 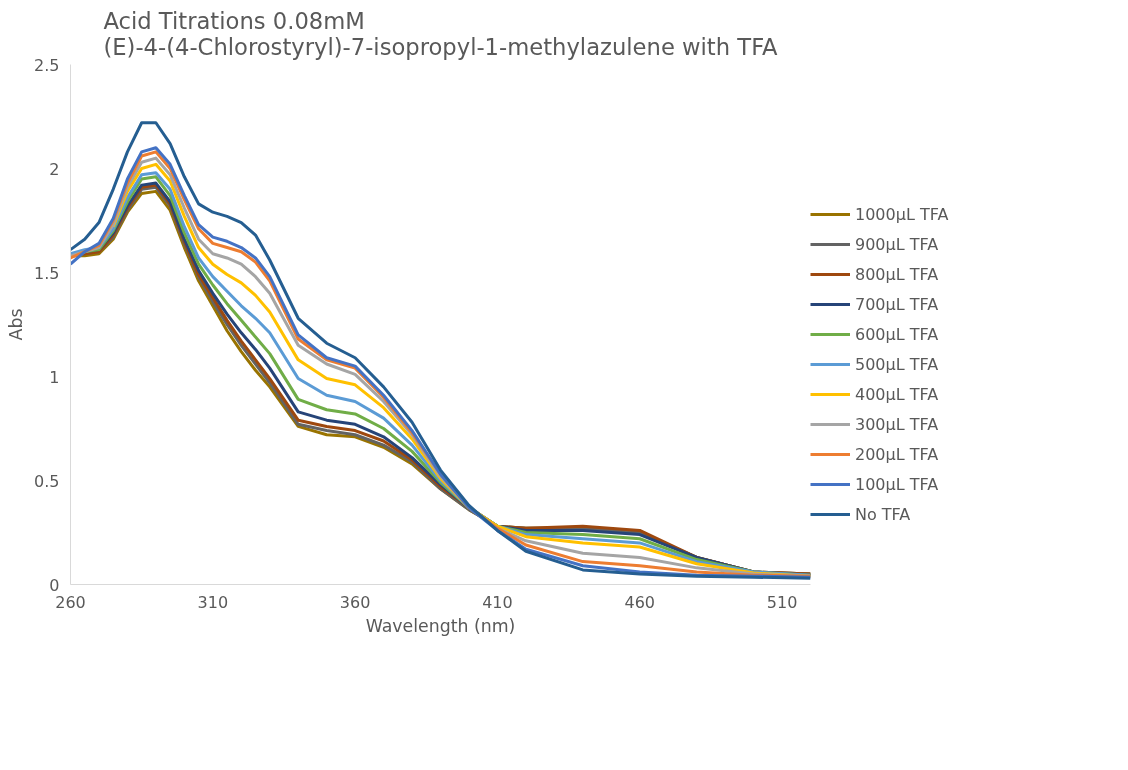 What do you see at coordinates (897, 334) in the screenshot?
I see `legend-label: 600µL TFA` at bounding box center [897, 334].